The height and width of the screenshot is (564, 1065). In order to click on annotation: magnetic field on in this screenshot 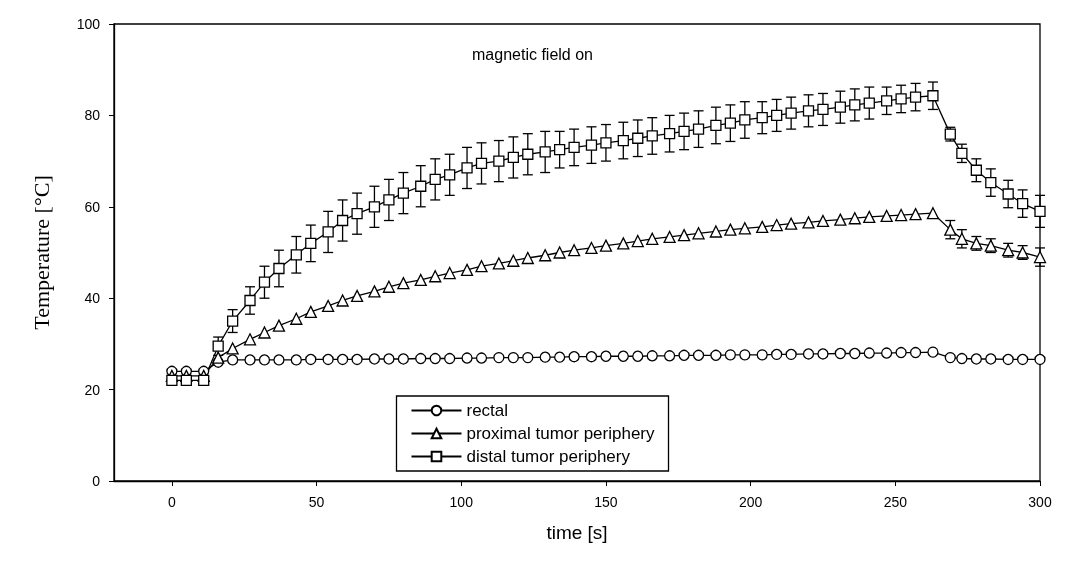, I will do `click(532, 54)`.